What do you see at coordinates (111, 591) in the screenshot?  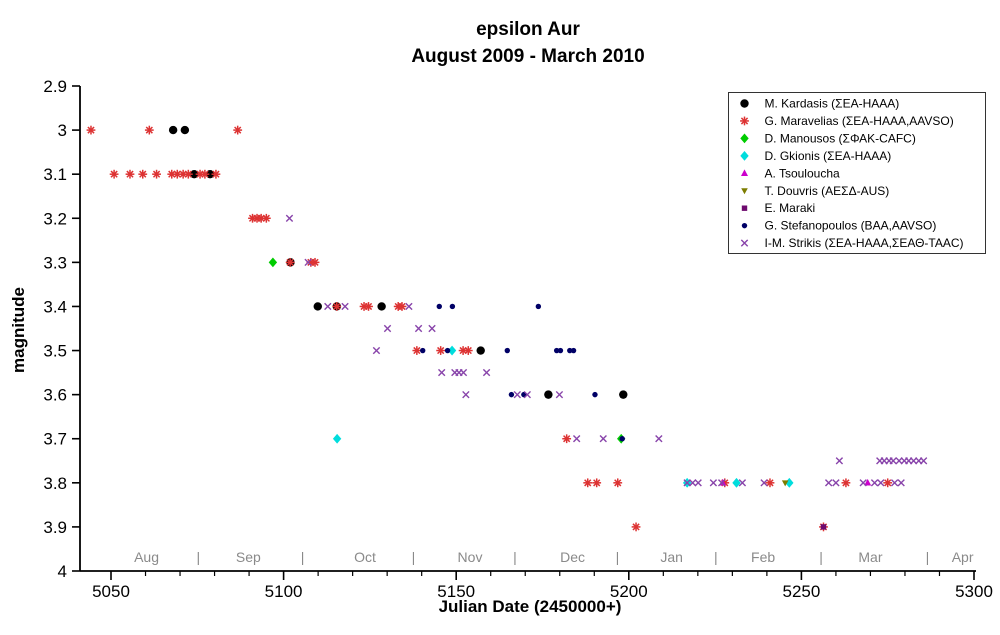 I see `x-tick-label: 5050` at bounding box center [111, 591].